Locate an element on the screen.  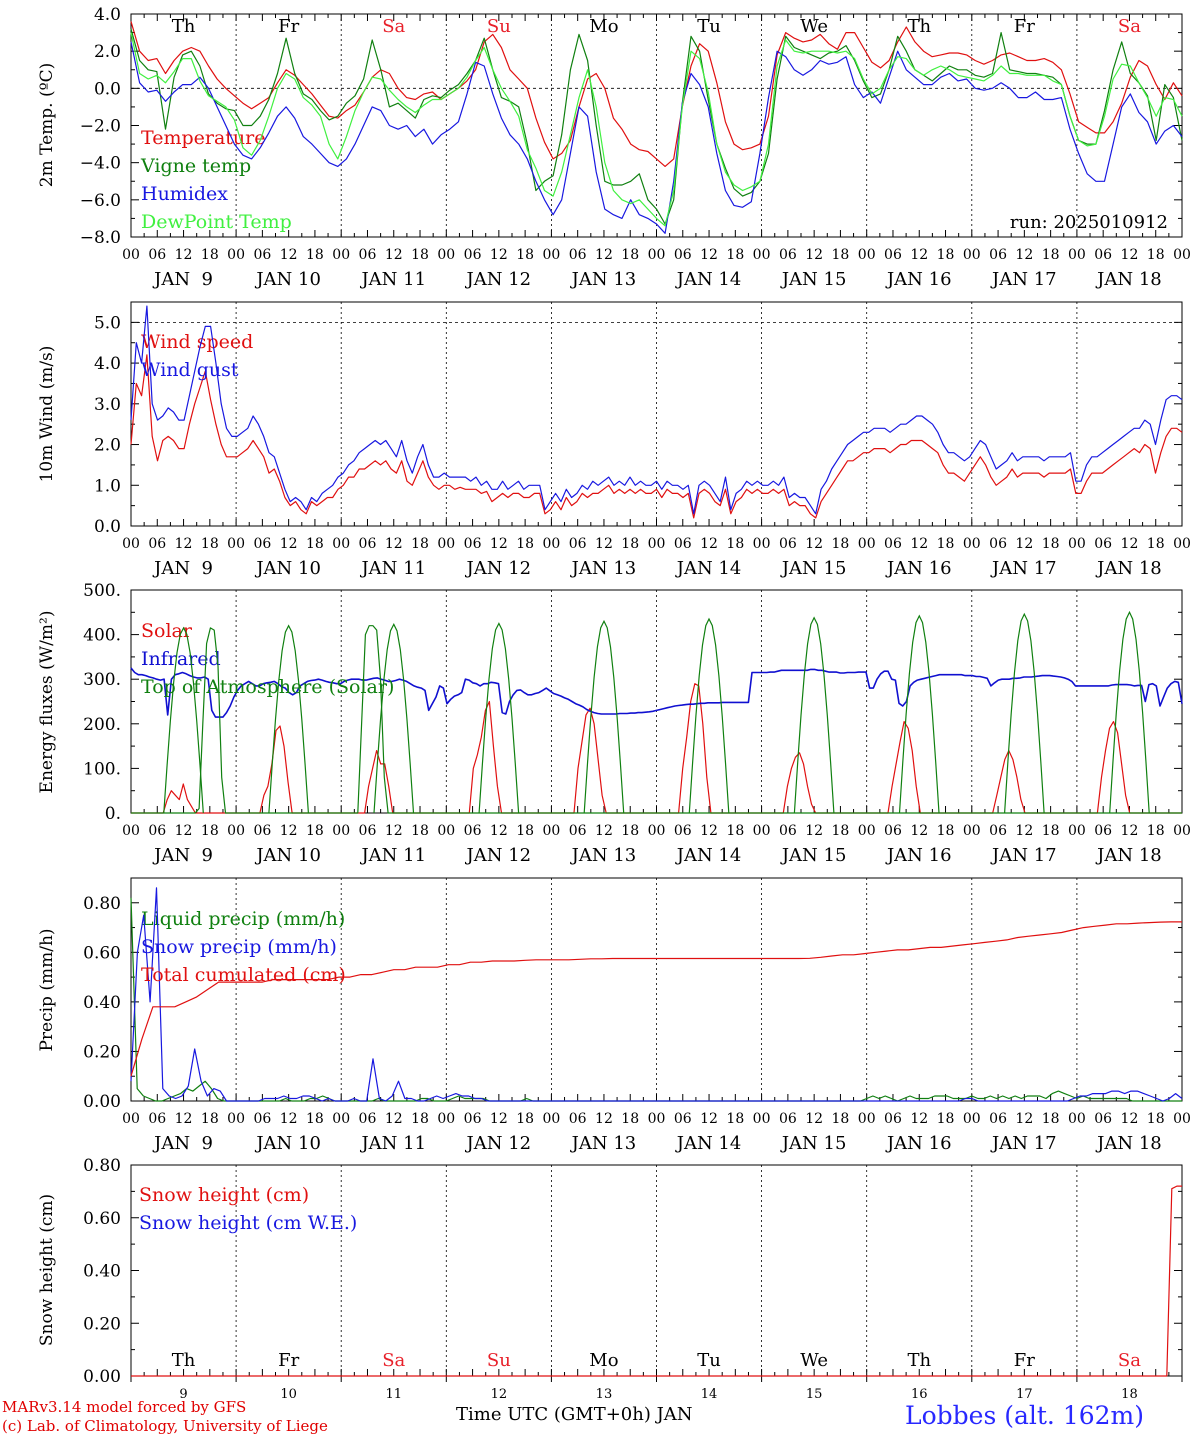
date-label: JAN 18 is located at coordinates (1128, 568).